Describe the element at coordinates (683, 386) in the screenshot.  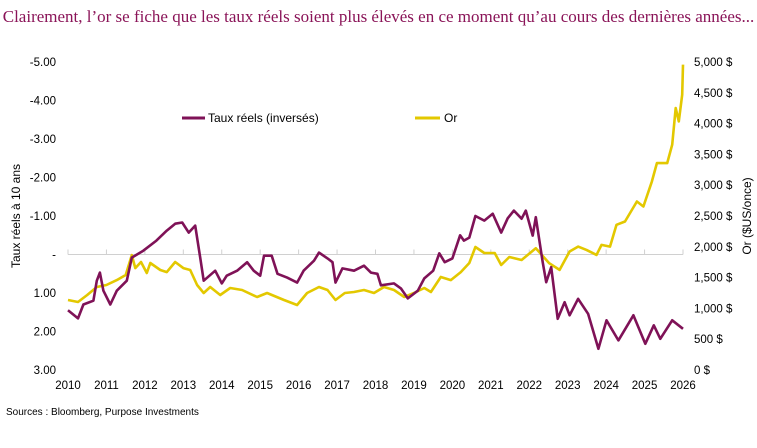
I see `x-tick-label: 2026` at that location.